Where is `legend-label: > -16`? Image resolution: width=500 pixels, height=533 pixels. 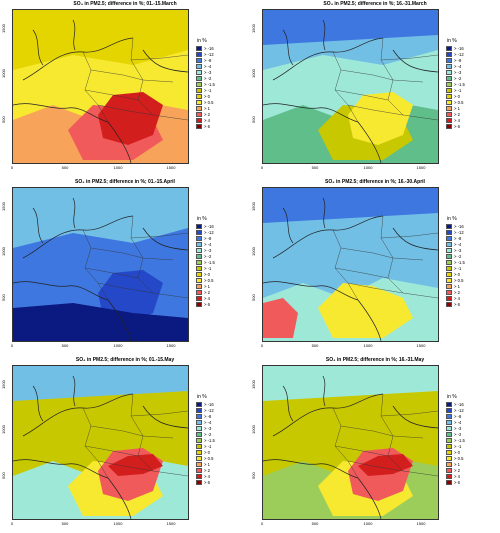
legend-label: > -16 is located at coordinates (209, 48).